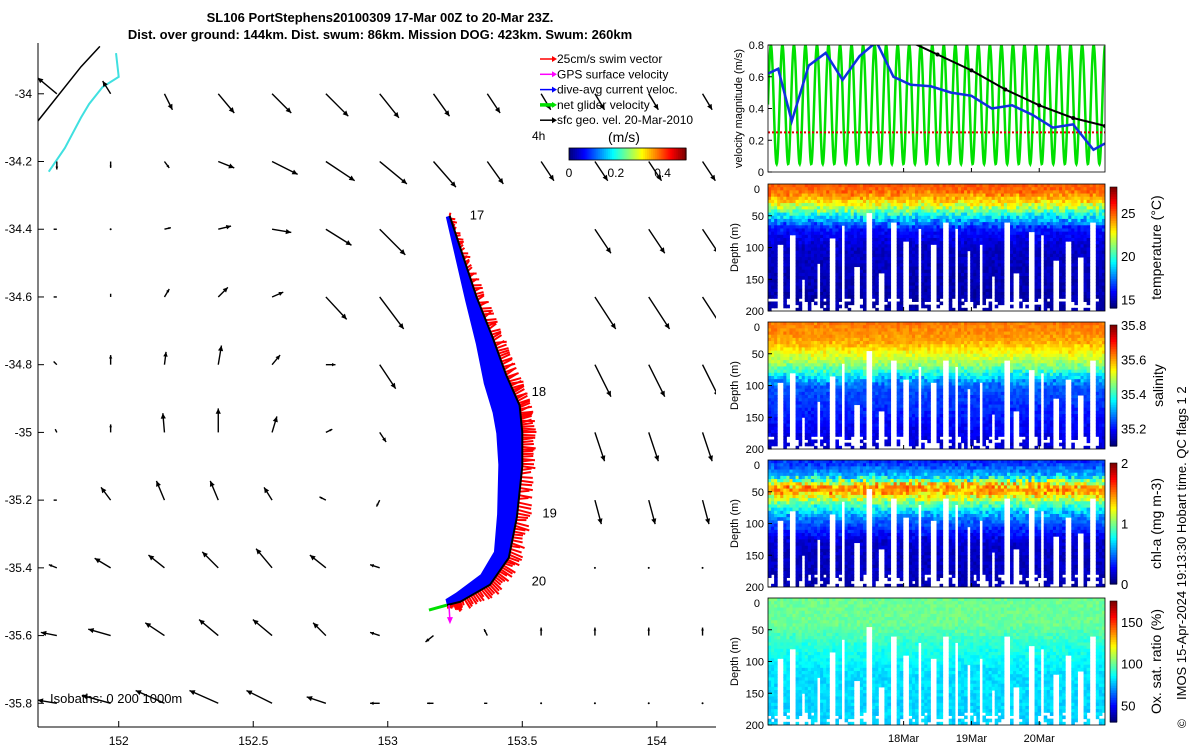 This screenshot has width=1200, height=750. Describe the element at coordinates (1156, 247) in the screenshot. I see `section-colorbar-label: temperature (°C)` at that location.